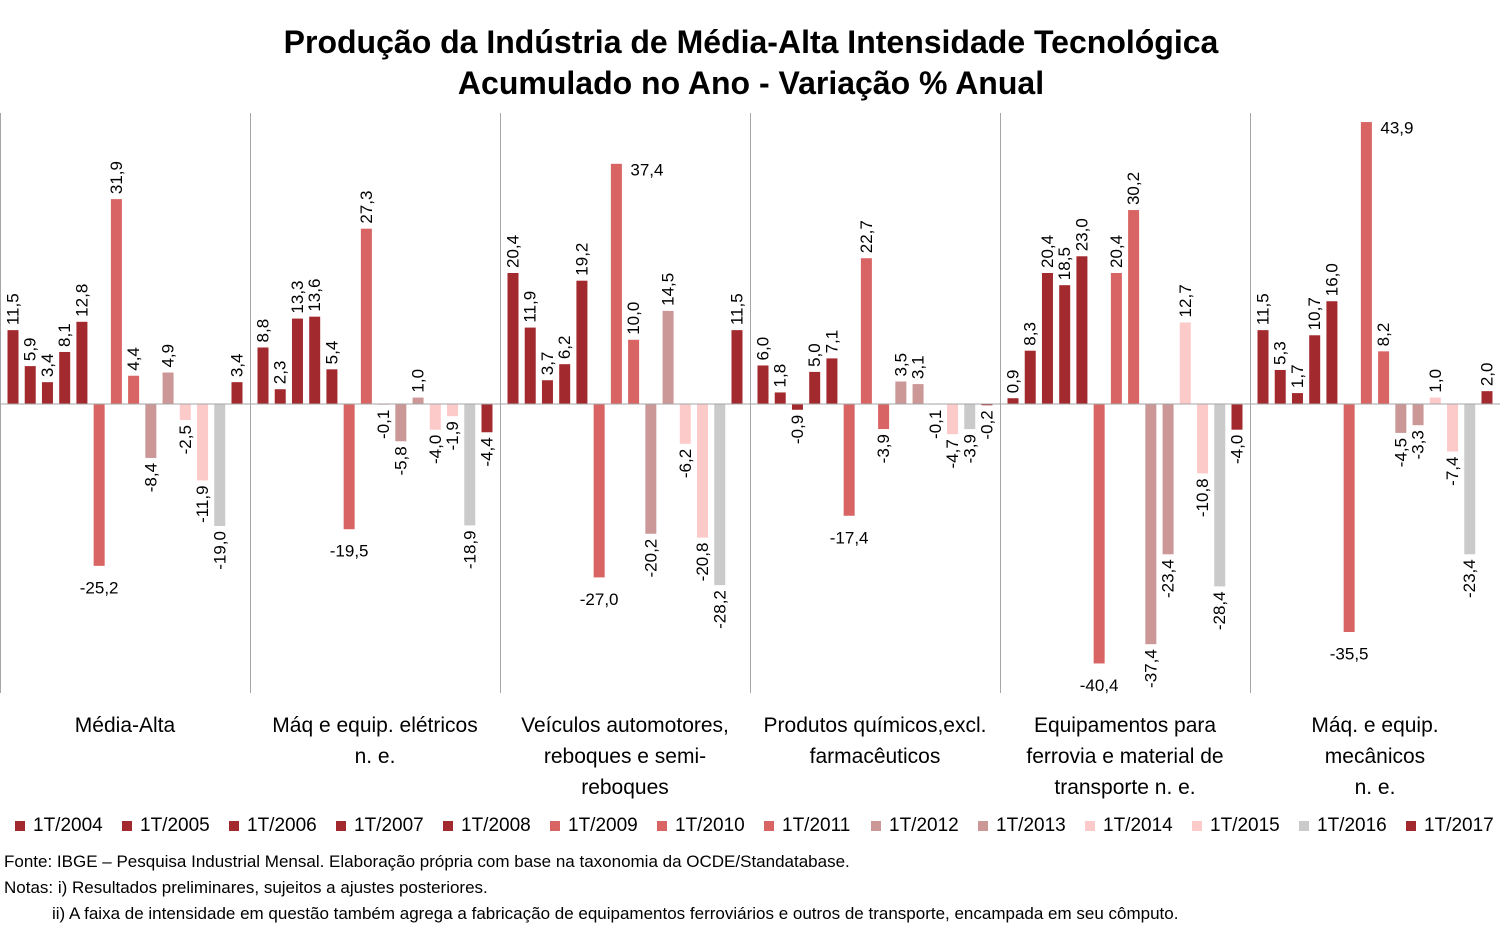 The image size is (1502, 929). Describe the element at coordinates (599, 599) in the screenshot. I see `data-label: -27,0` at that location.